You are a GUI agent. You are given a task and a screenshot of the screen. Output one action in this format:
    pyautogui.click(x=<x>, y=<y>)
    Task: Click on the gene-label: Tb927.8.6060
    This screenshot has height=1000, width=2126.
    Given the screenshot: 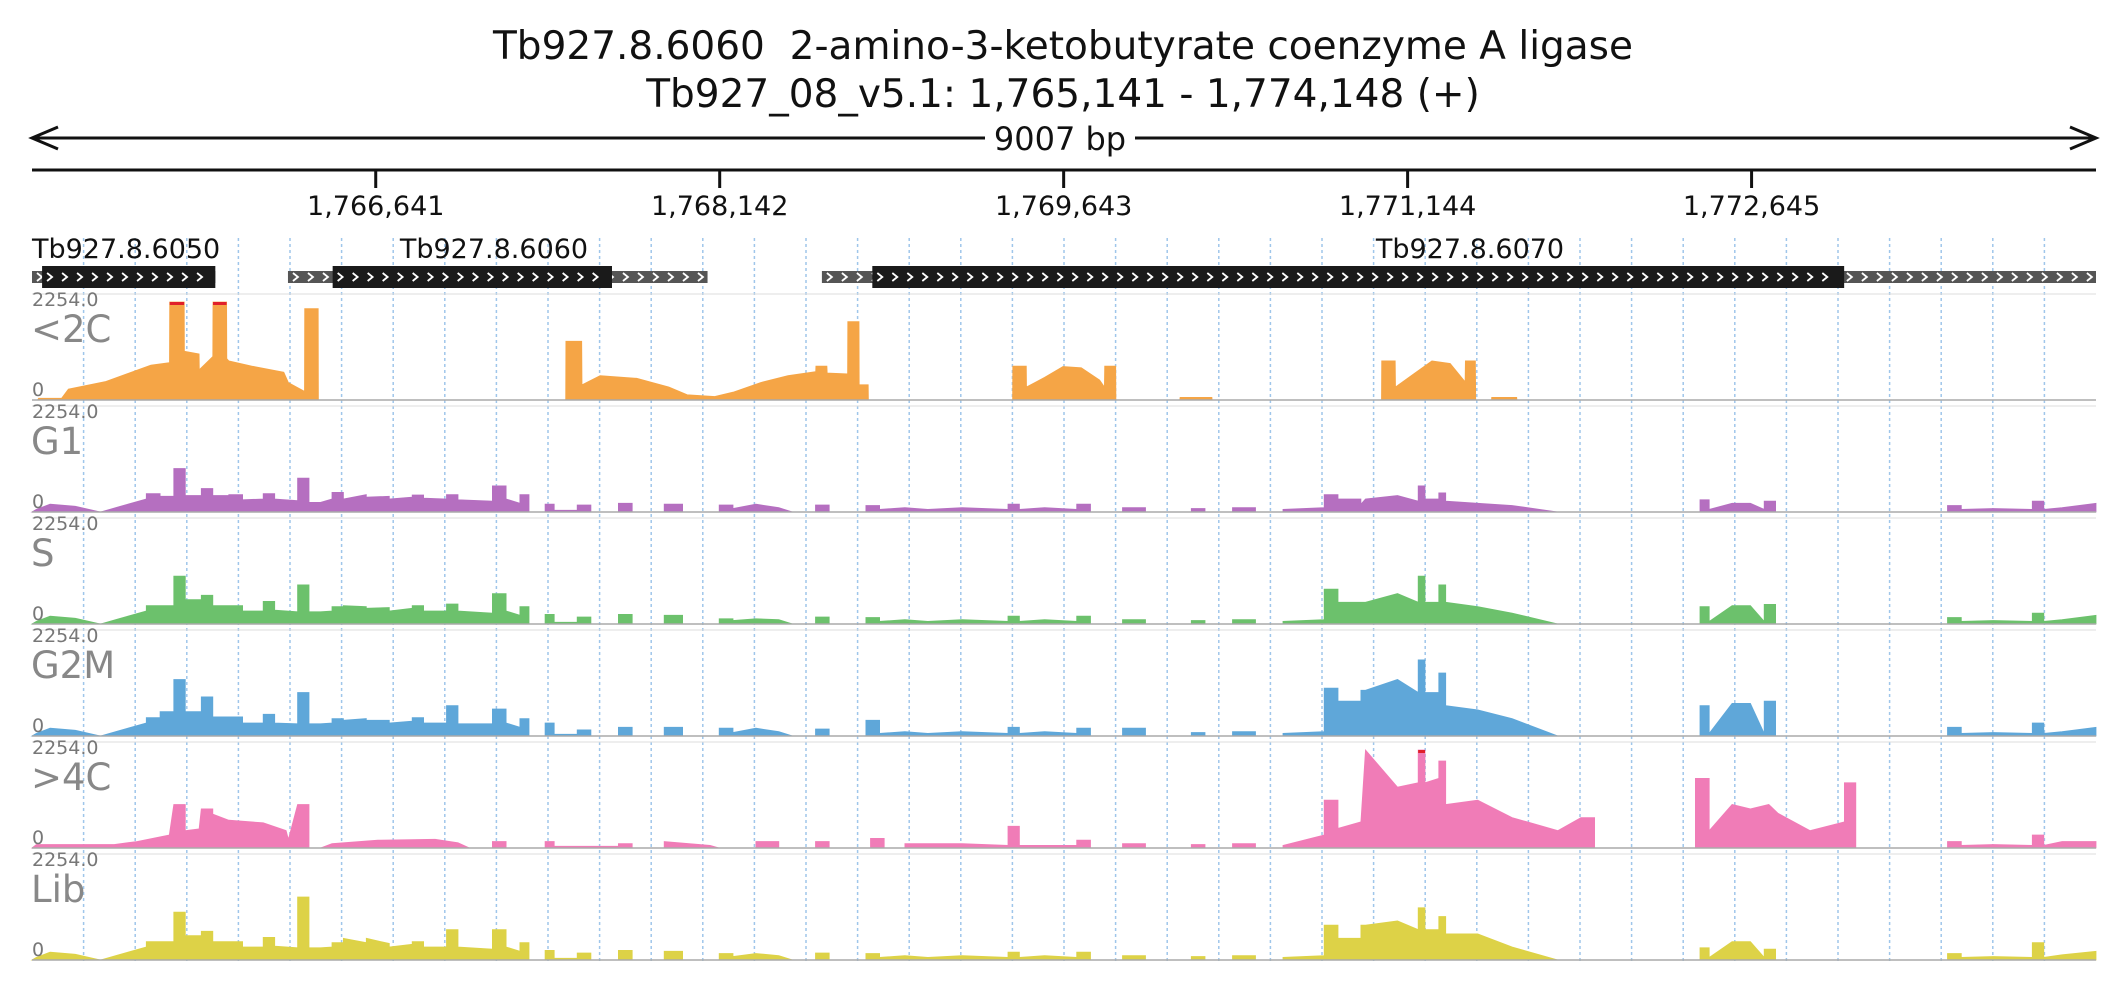 What is the action you would take?
    pyautogui.click(x=493, y=249)
    